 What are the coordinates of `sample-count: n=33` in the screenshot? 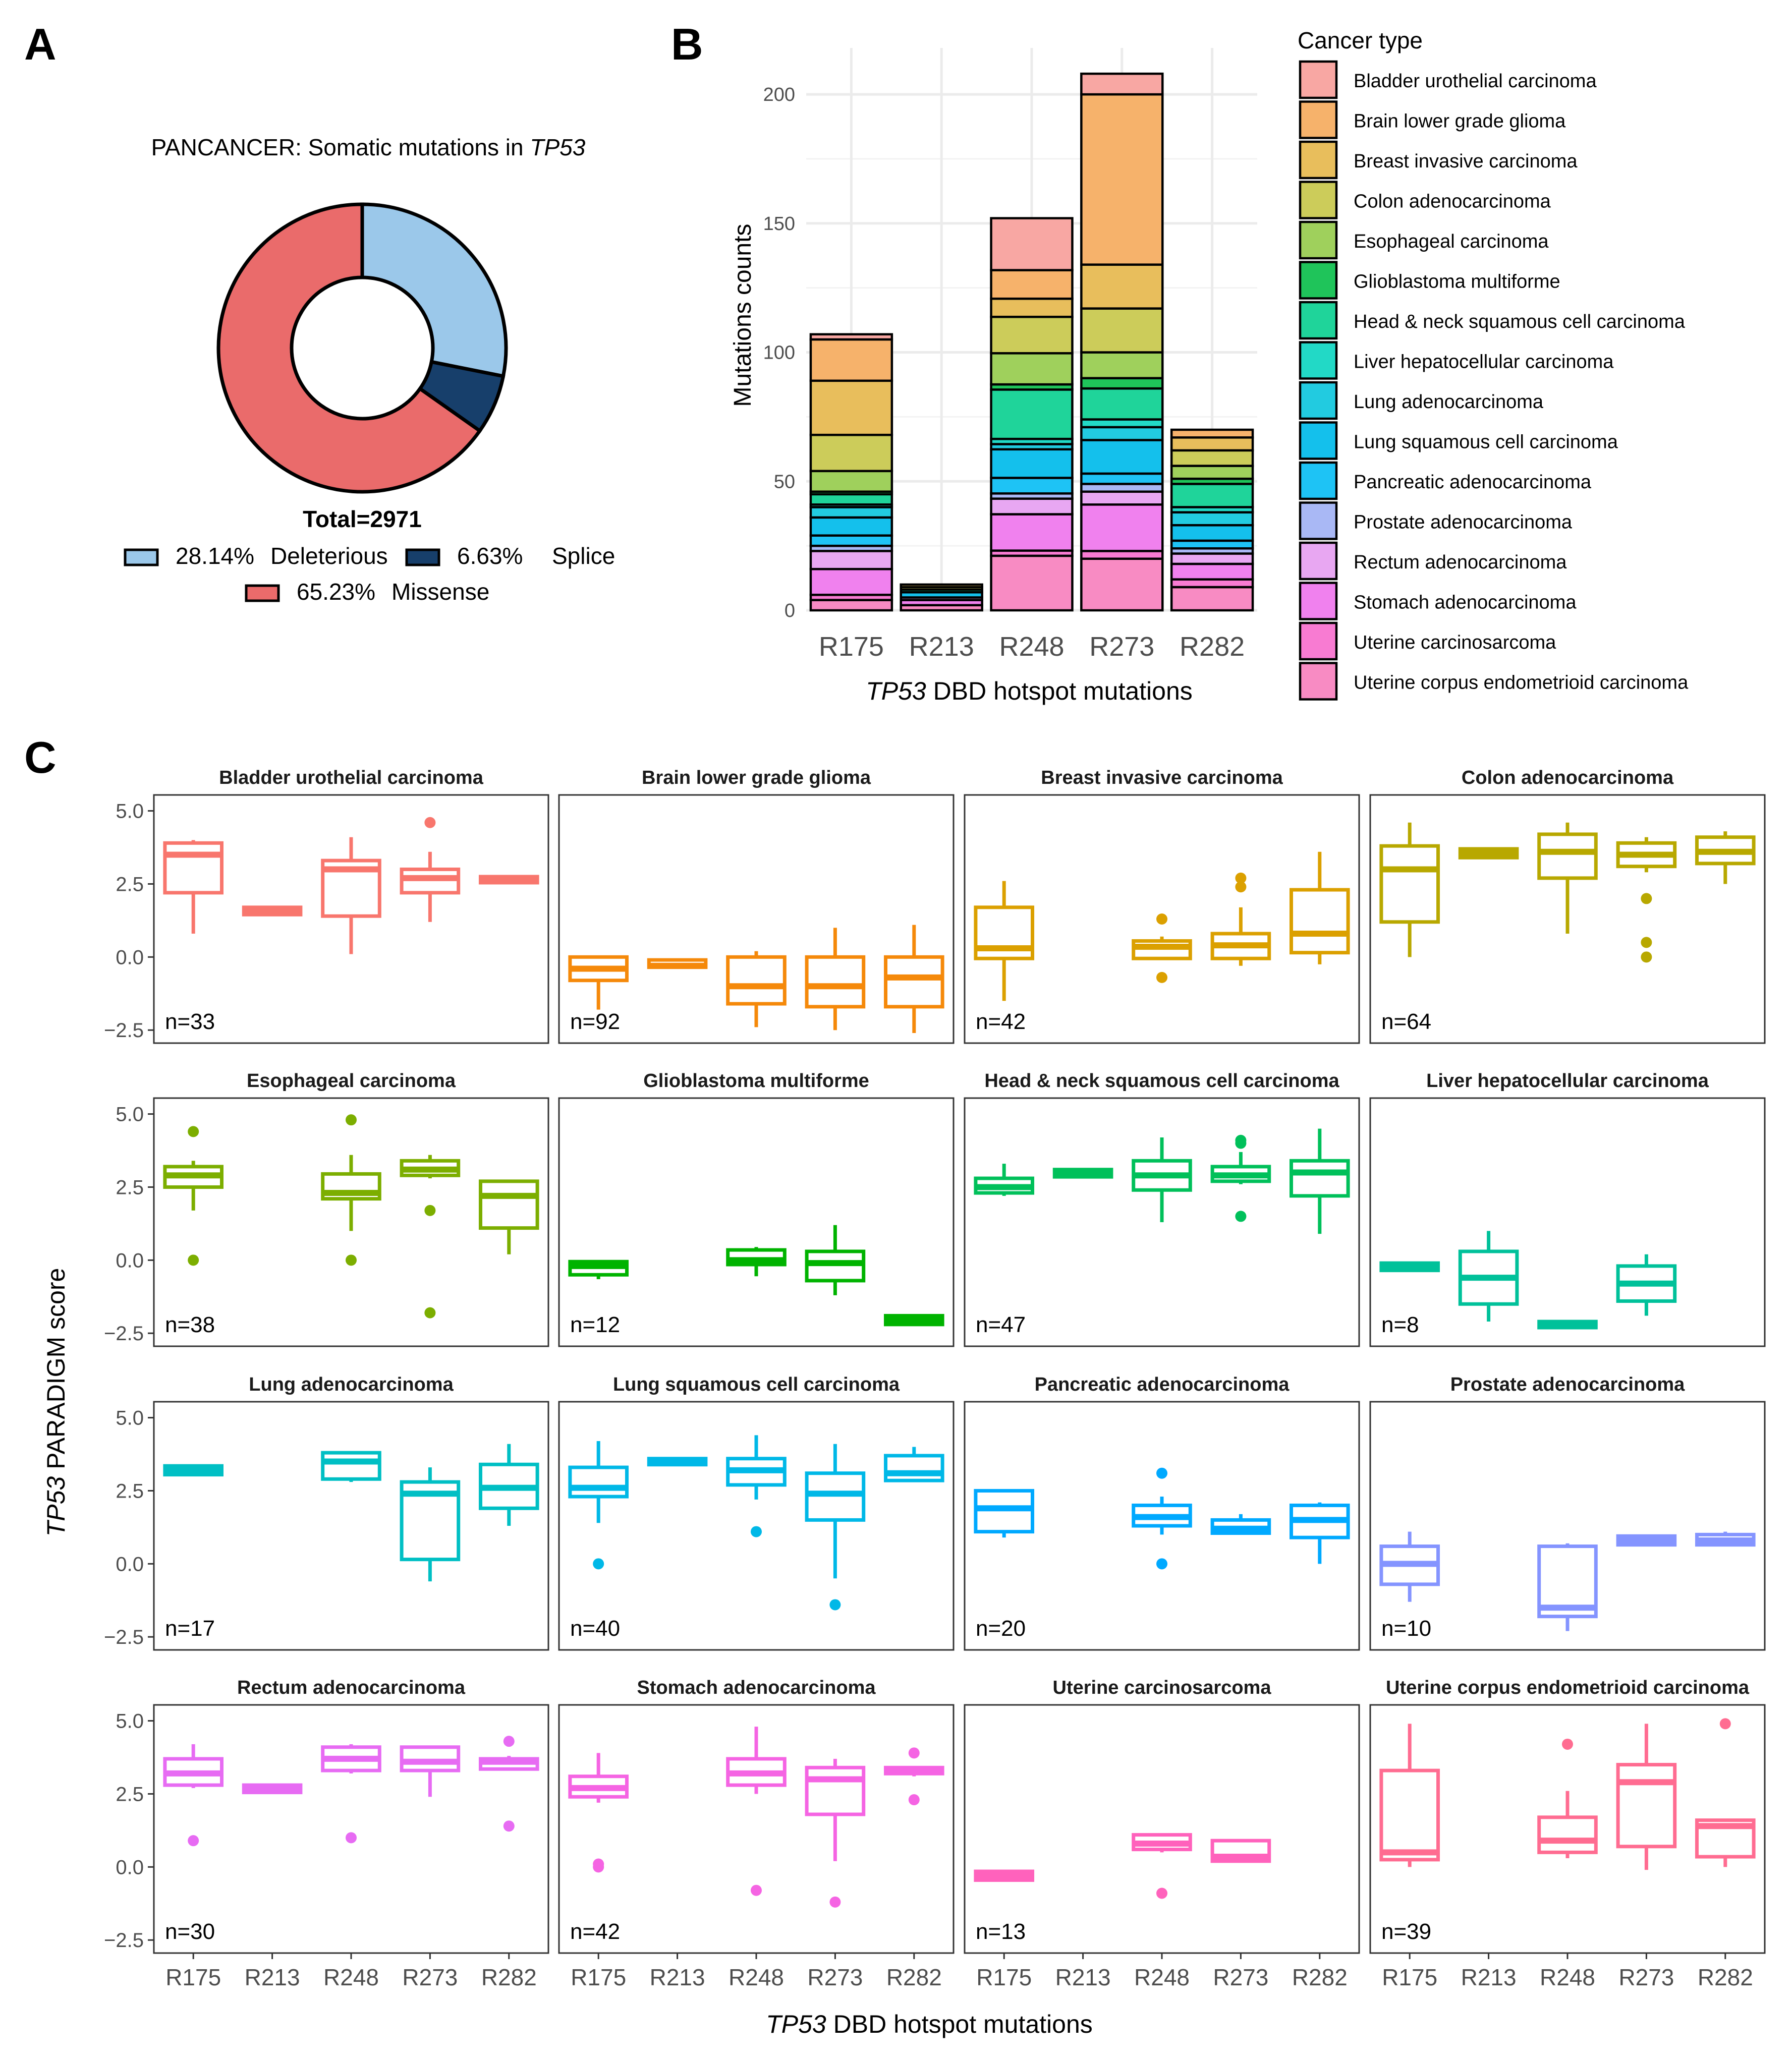 It's located at (190, 1021).